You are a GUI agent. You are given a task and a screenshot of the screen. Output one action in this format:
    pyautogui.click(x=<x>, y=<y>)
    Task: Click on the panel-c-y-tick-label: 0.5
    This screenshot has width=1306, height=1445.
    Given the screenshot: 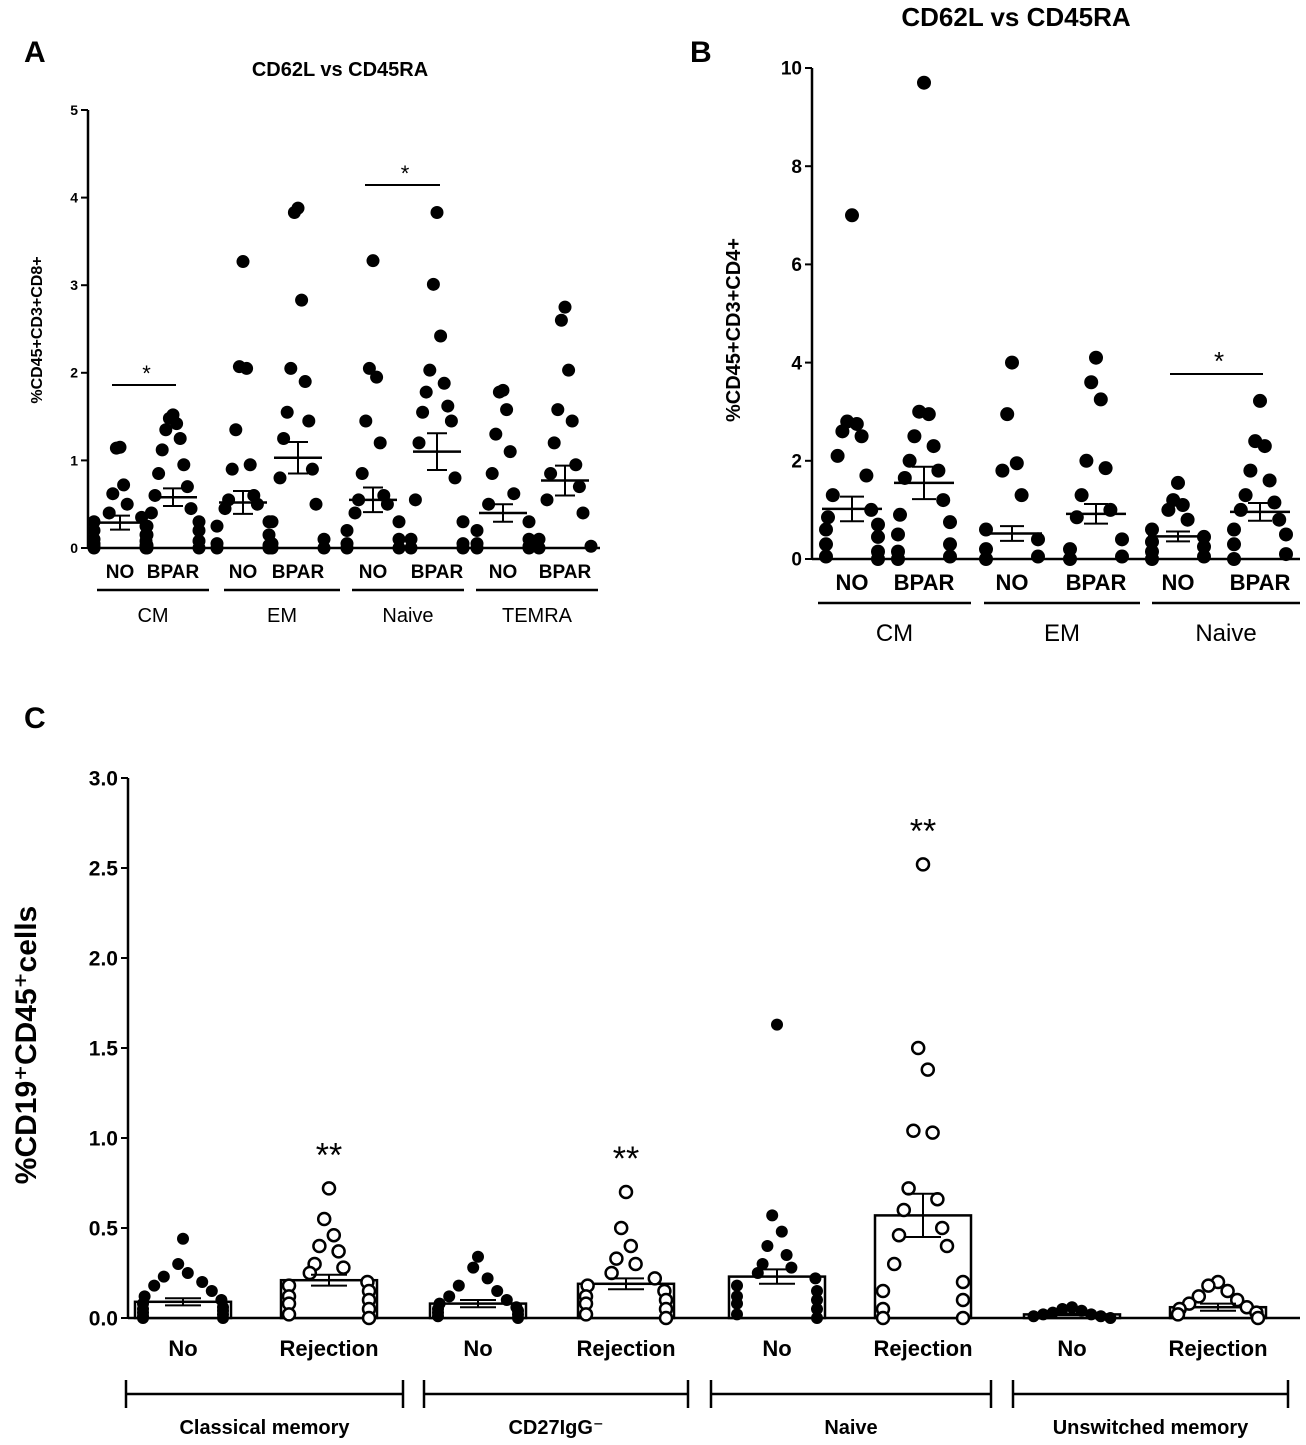 What is the action you would take?
    pyautogui.click(x=104, y=1228)
    